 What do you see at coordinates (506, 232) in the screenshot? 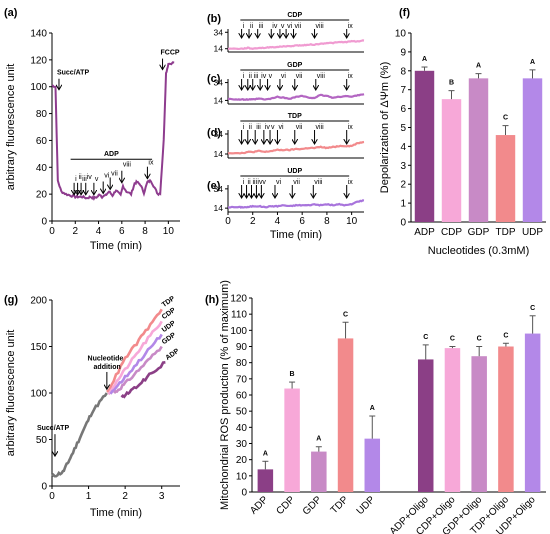
I see `x-tick-label-f: TDP` at bounding box center [506, 232].